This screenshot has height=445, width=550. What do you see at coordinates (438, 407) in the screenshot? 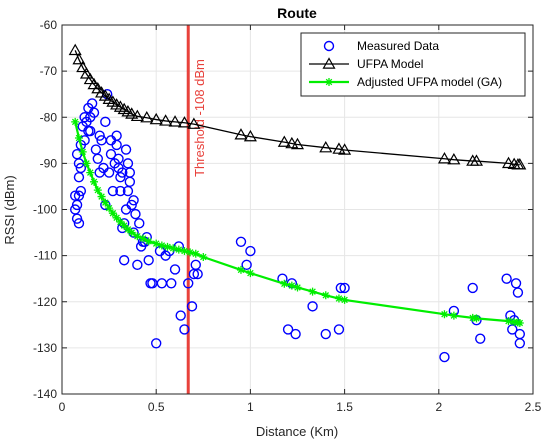
I see `x-tick-label: 2` at bounding box center [438, 407].